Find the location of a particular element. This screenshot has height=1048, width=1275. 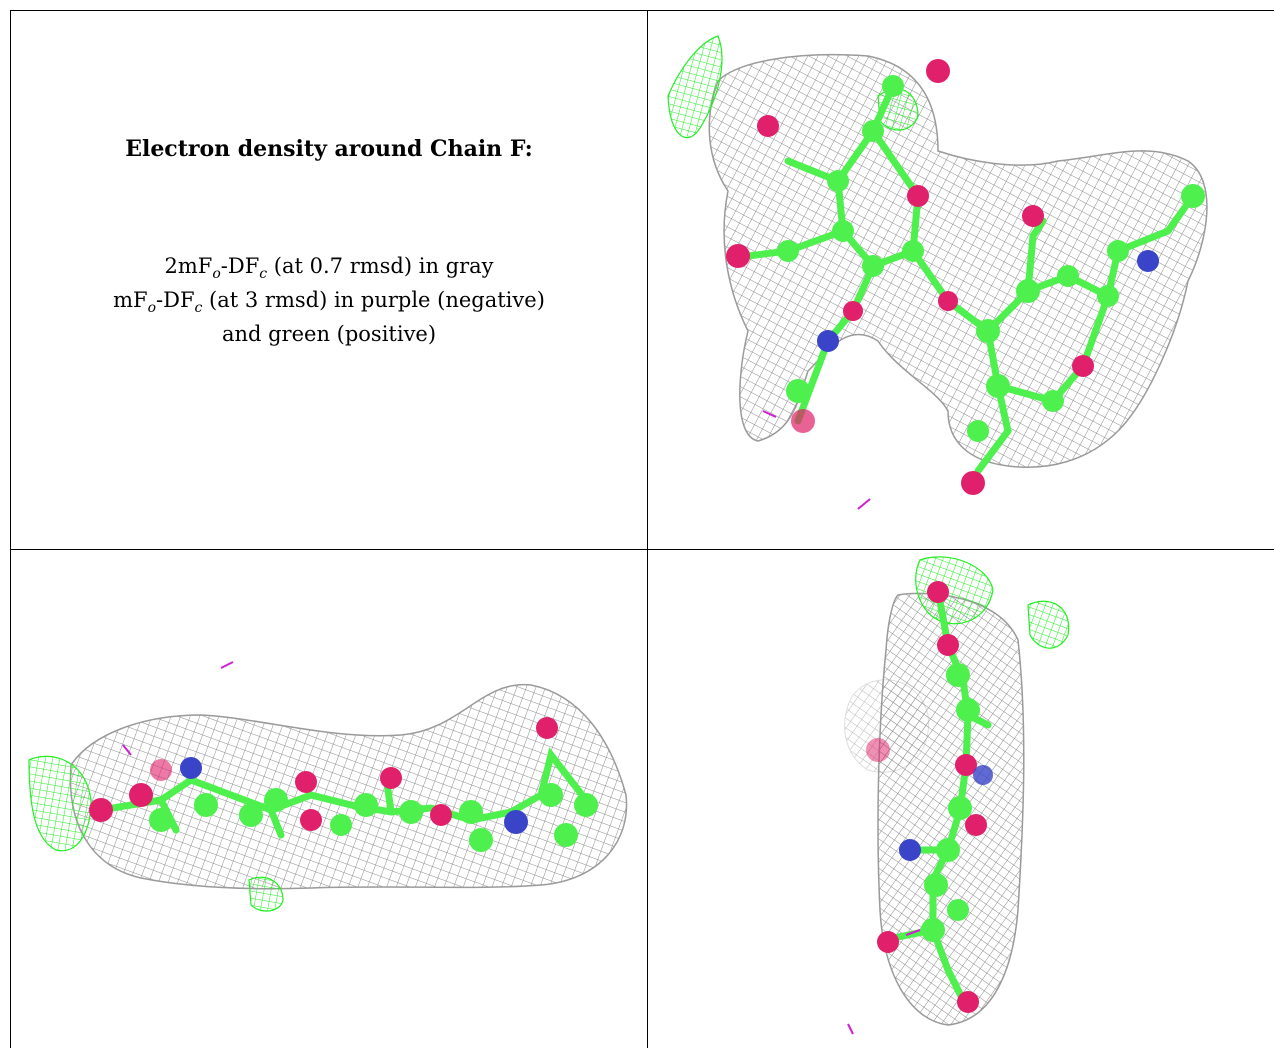

caption-title: Electron density around Chain F: is located at coordinates (329, 149).